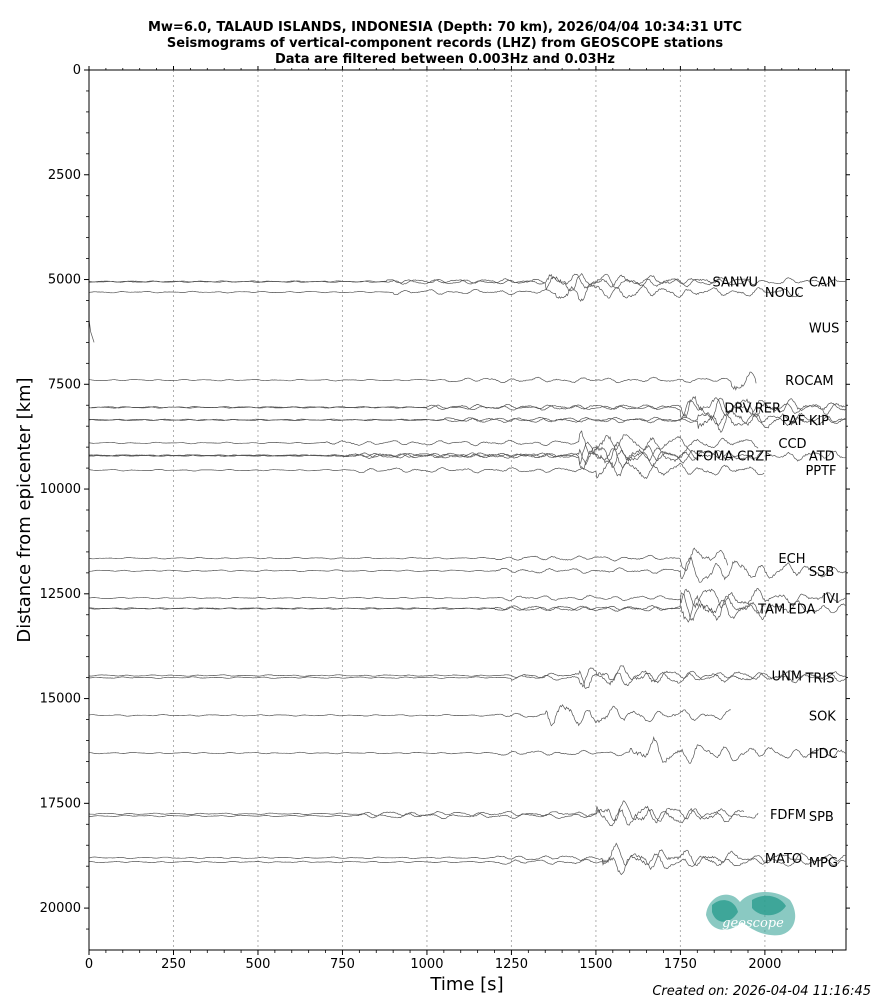 The height and width of the screenshot is (1000, 890). Describe the element at coordinates (768, 408) in the screenshot. I see `station-label-rer: RER` at that location.